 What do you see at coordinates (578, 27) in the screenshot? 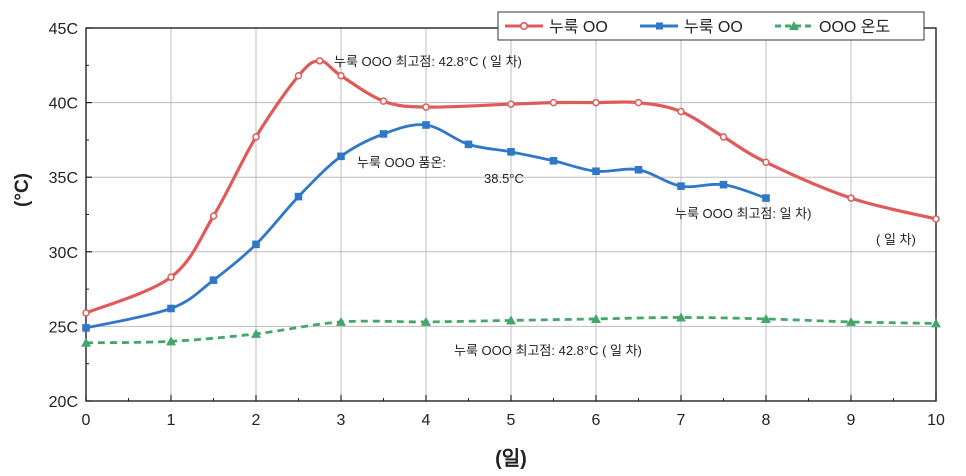
I see `legend-label-red: 누룩 OO` at bounding box center [578, 27].